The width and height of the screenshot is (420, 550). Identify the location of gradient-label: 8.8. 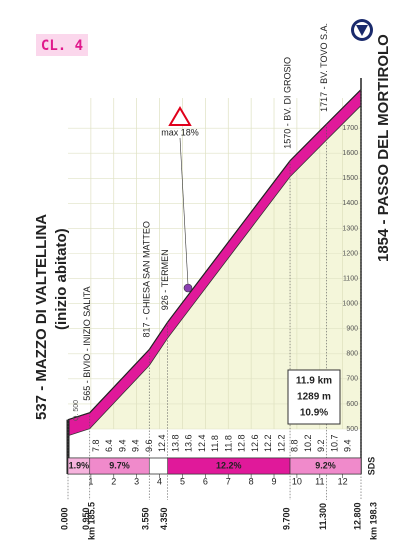
(295, 445).